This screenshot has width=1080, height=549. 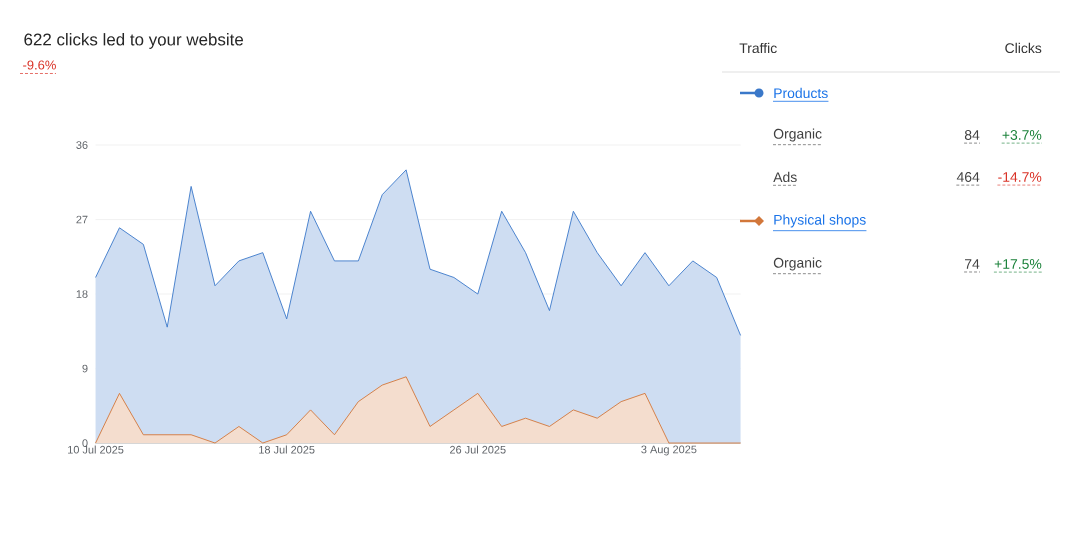 I want to click on x-tick-label: 18 Jul 2025, so click(x=287, y=449).